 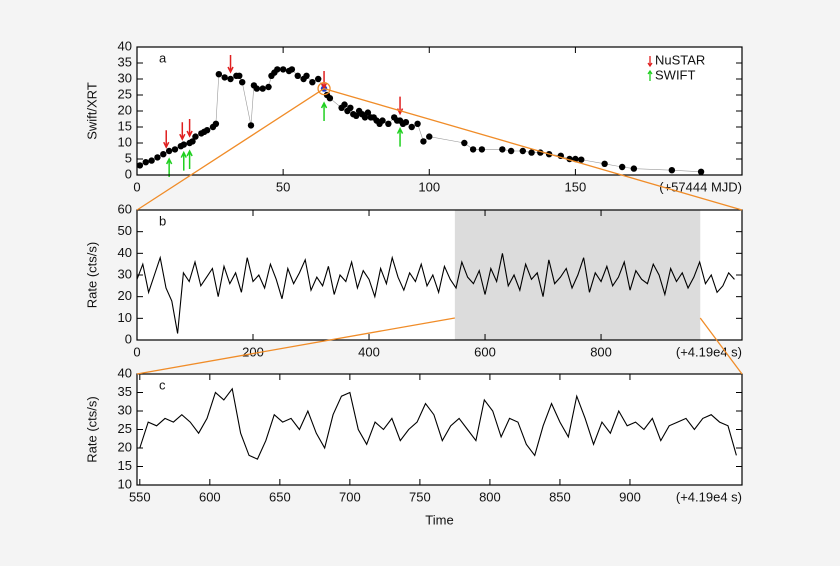 I want to click on x-tick-label: 0, so click(x=136, y=186).